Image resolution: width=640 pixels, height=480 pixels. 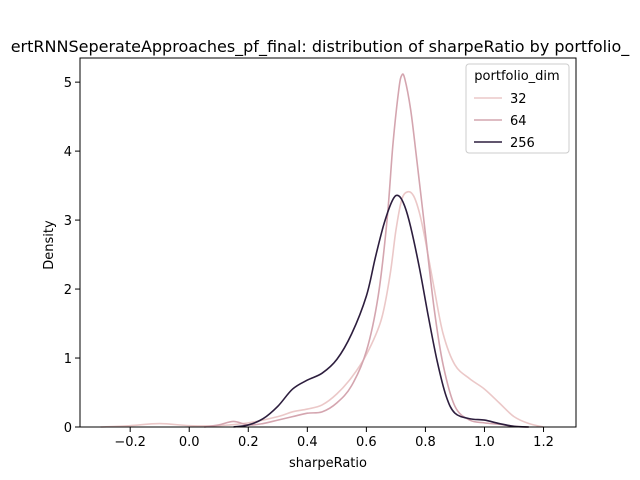 I want to click on x-tick-label: 0.8, so click(x=425, y=442).